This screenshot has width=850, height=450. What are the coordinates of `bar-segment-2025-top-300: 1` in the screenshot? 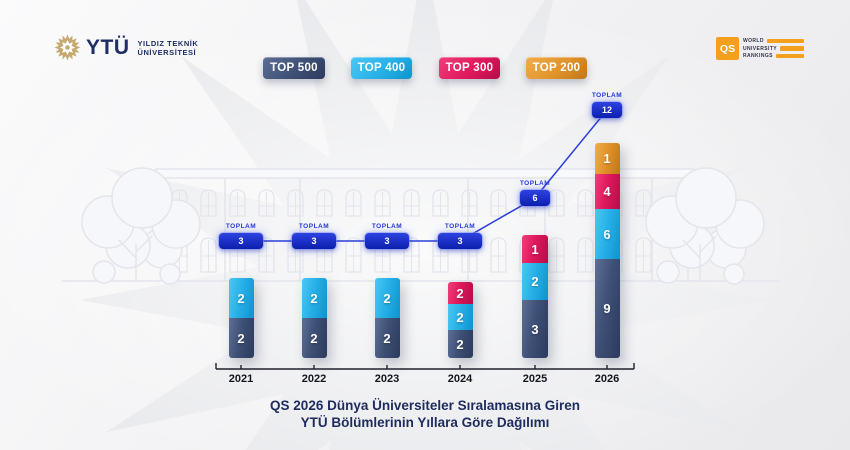 It's located at (535, 249).